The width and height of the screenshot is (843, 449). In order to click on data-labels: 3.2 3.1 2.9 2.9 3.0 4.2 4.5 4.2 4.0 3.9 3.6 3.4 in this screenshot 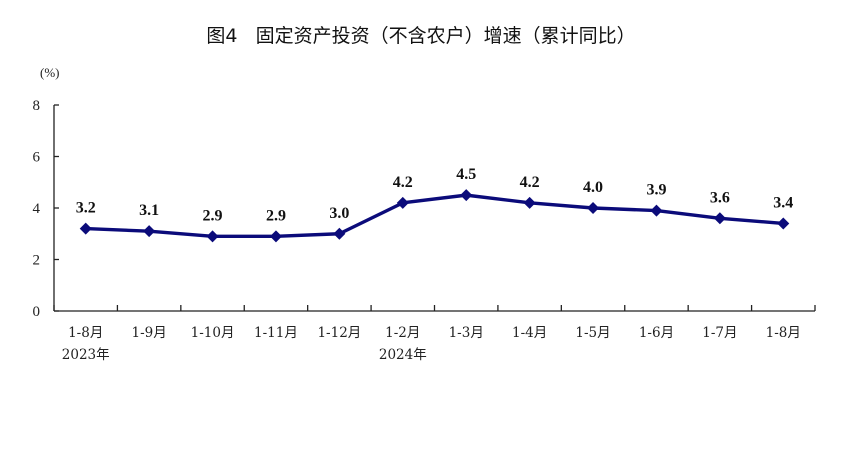, I will do `click(435, 195)`.